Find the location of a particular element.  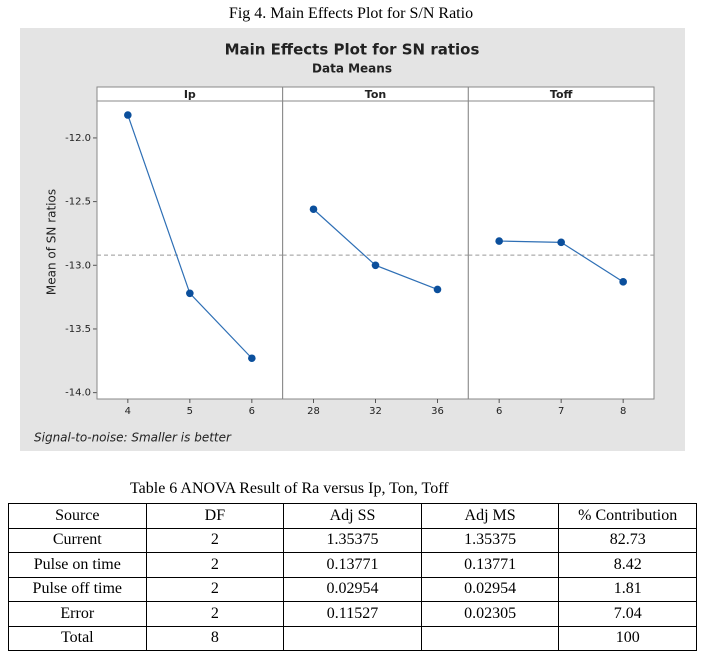

table-cell: % Contribution is located at coordinates (627, 516).